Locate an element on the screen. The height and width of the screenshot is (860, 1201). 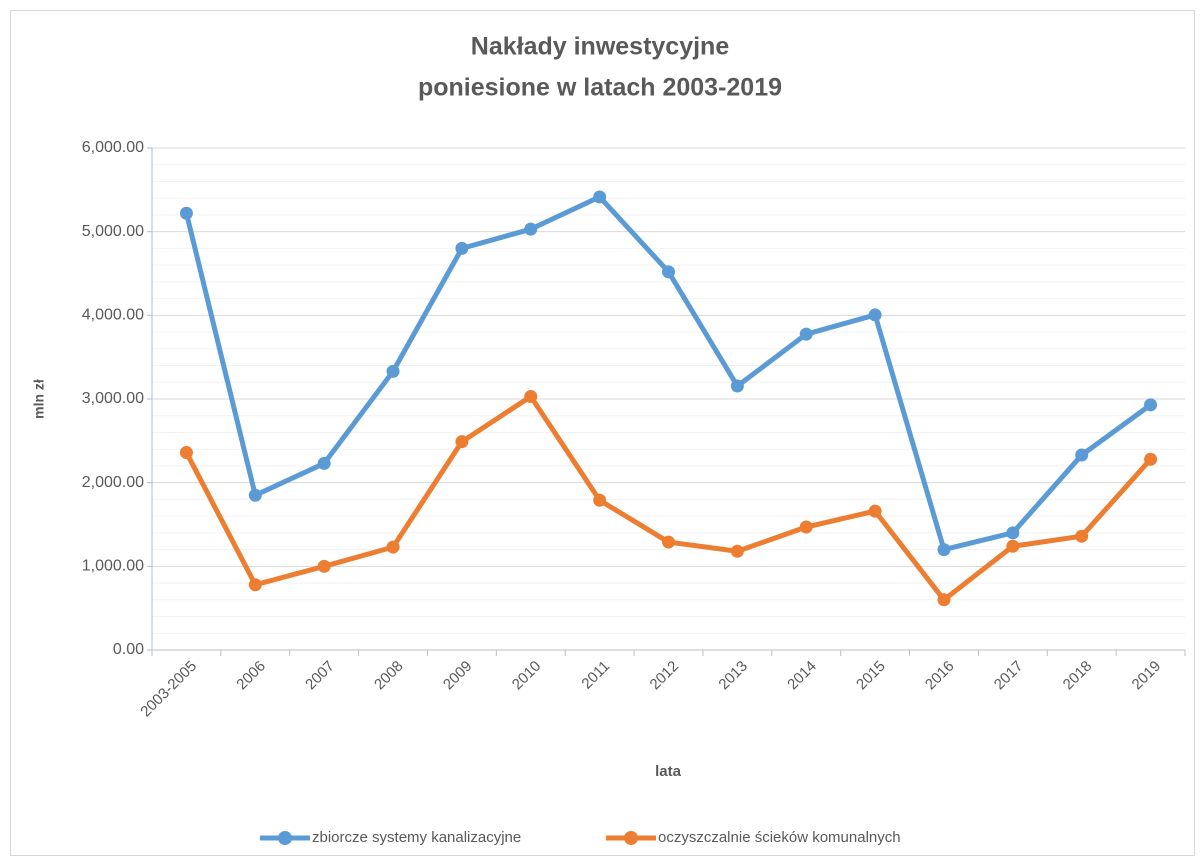
x-axis-label: lata is located at coordinates (668, 771).